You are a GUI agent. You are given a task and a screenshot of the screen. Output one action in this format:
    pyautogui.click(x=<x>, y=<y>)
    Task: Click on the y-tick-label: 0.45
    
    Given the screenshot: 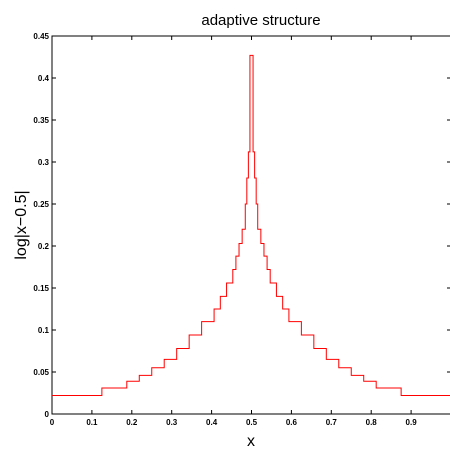 What is the action you would take?
    pyautogui.click(x=41, y=36)
    